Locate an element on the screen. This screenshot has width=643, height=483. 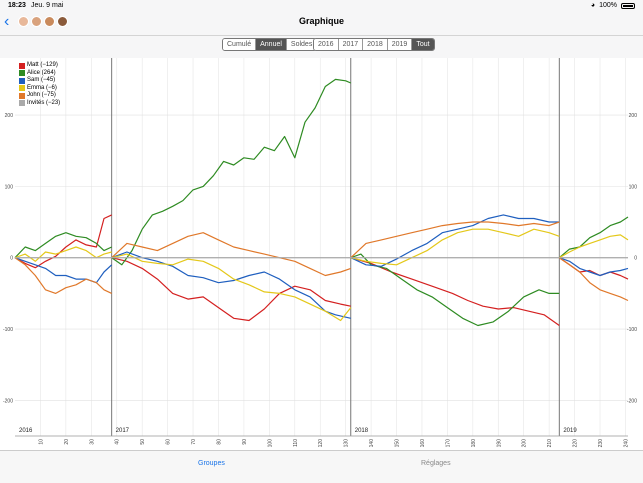
status-right: ◕ 100% is located at coordinates (613, 5).